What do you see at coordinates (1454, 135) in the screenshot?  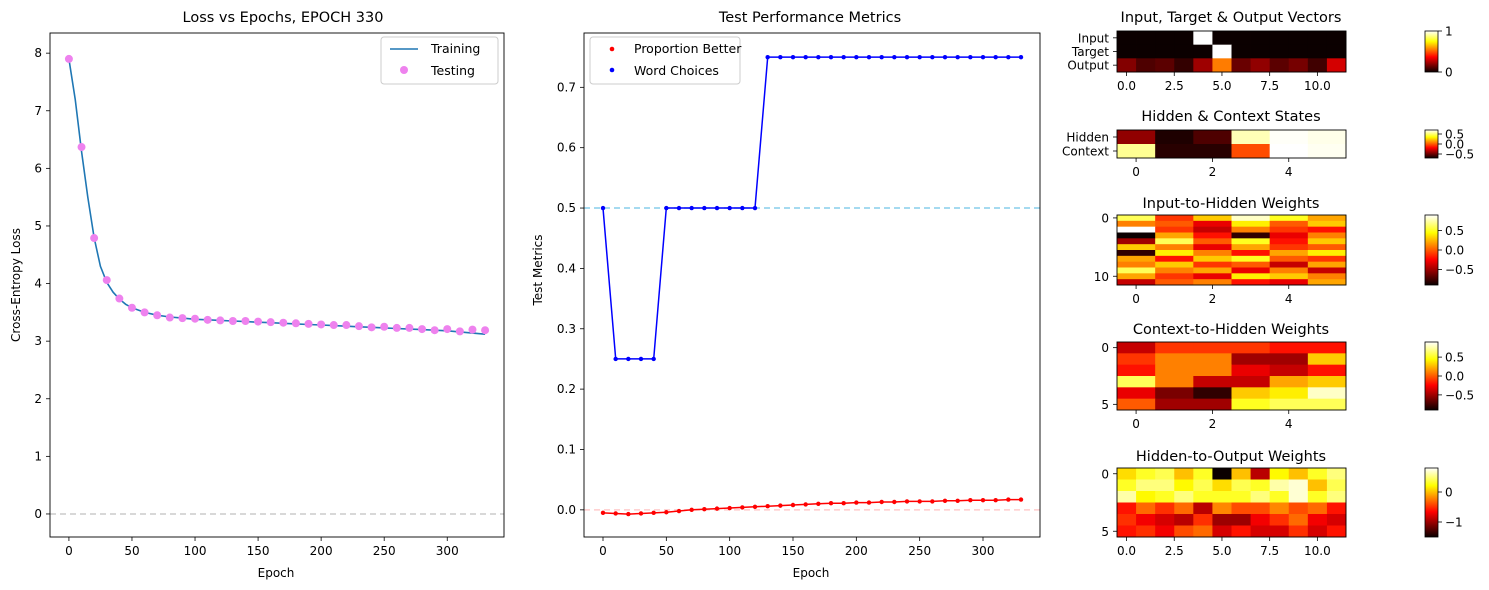 I see `heatmap-states-colorbar-label: 0.5` at bounding box center [1454, 135].